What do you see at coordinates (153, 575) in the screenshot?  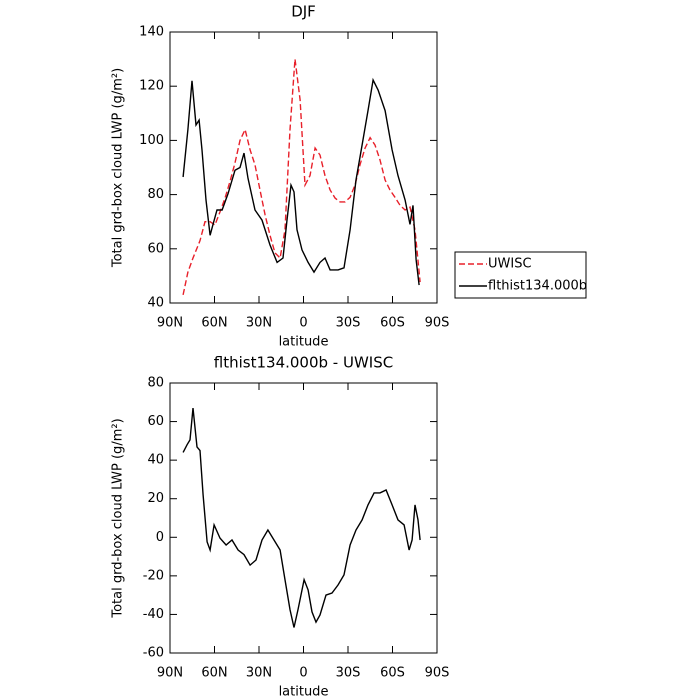 I see `y-tick-label: -20` at bounding box center [153, 575].